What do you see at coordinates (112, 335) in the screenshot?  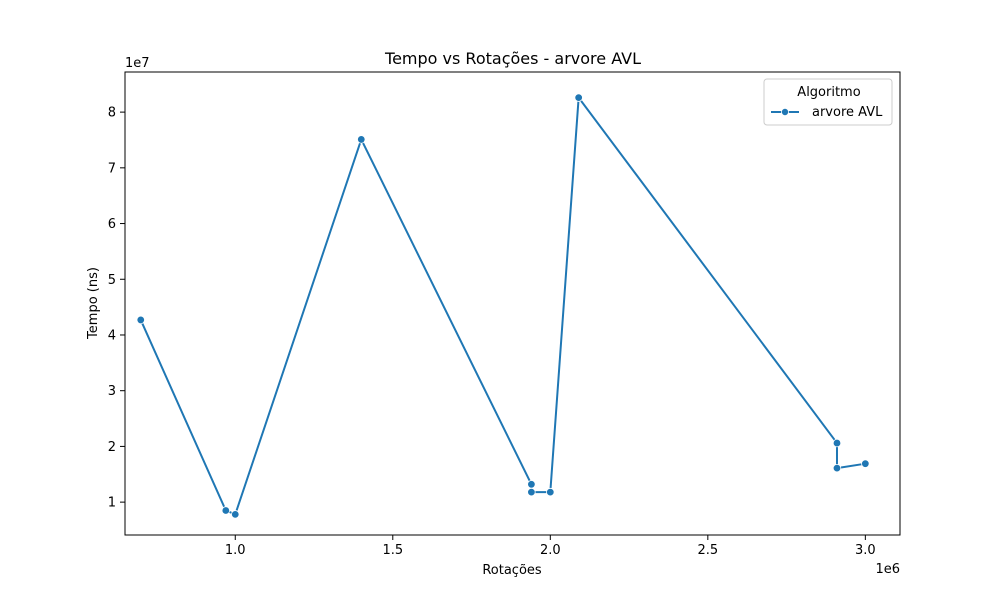 I see `y-tick-label: 4` at bounding box center [112, 335].